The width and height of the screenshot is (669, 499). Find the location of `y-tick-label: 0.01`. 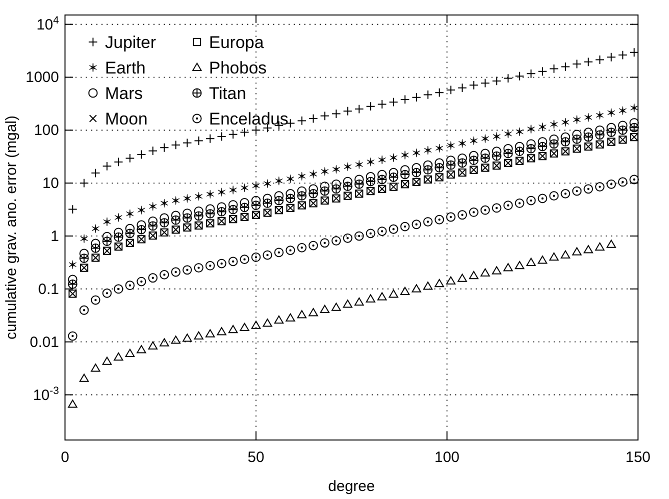

y-tick-label: 0.01 is located at coordinates (44, 342).